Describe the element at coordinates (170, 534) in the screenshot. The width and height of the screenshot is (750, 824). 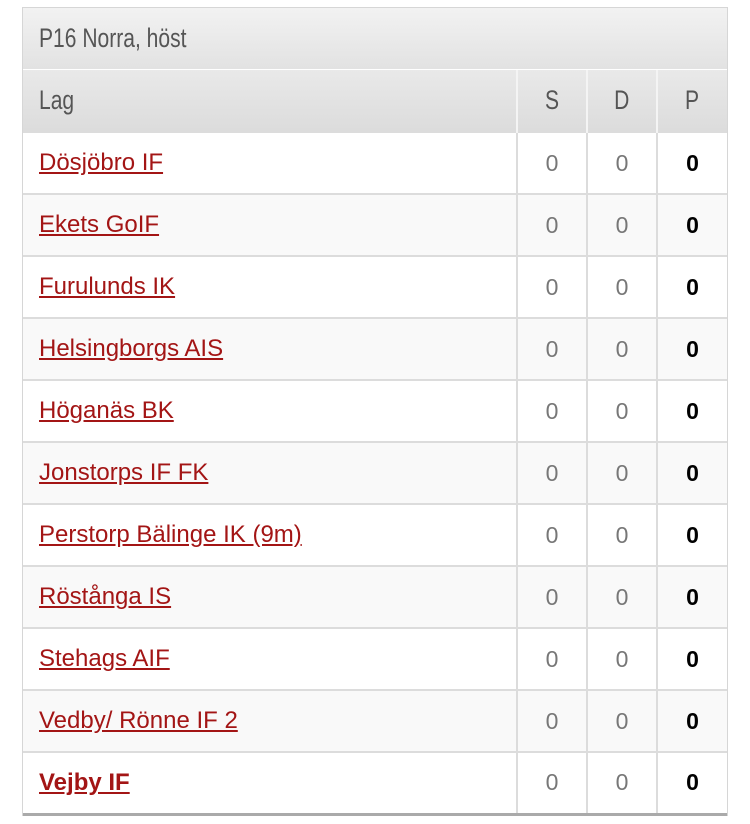
I see `team-link: Perstorp Bälinge IK (9m)` at that location.